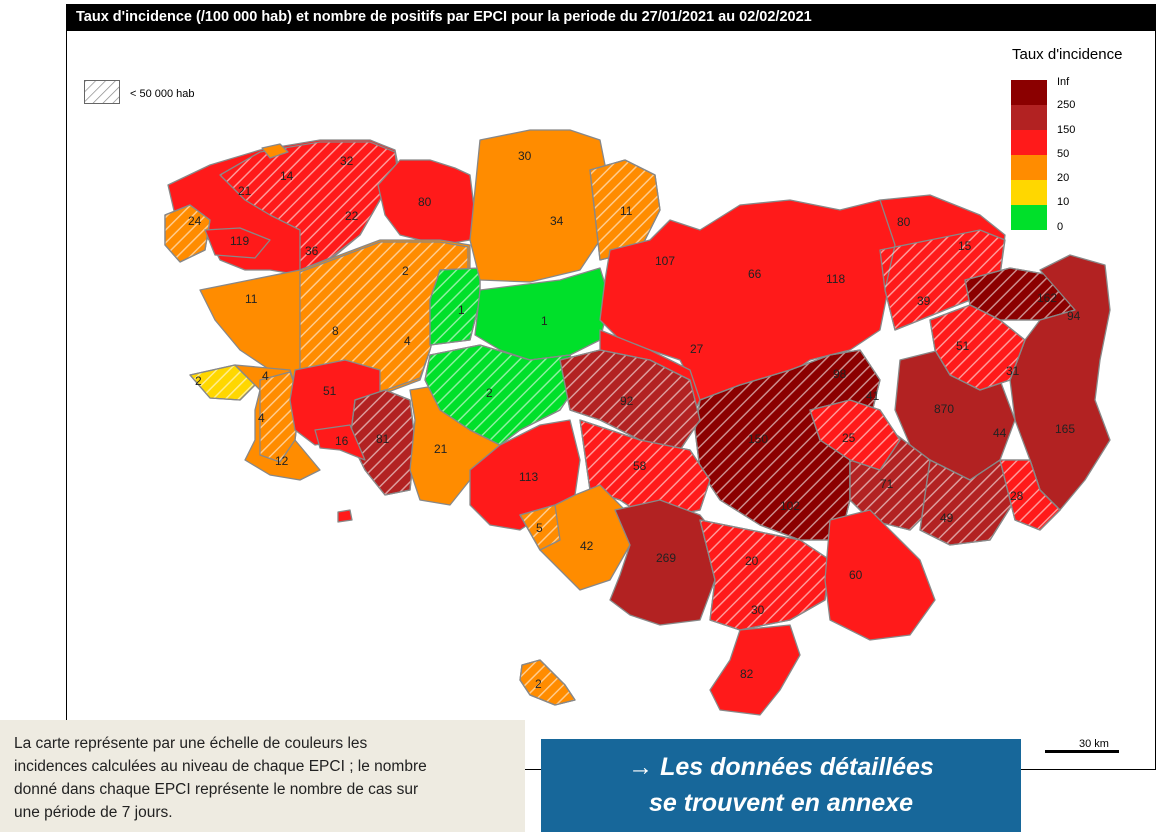 The width and height of the screenshot is (1159, 832). What do you see at coordinates (752, 561) in the screenshot?
I see `epci-count-label: 20` at bounding box center [752, 561].